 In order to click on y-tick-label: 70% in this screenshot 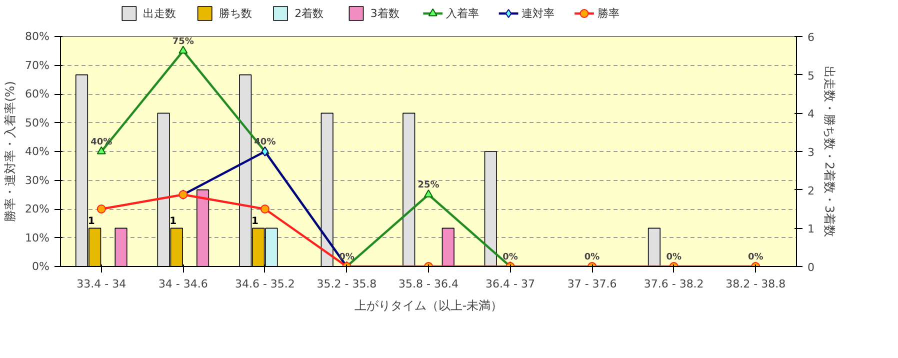, I will do `click(37, 65)`.